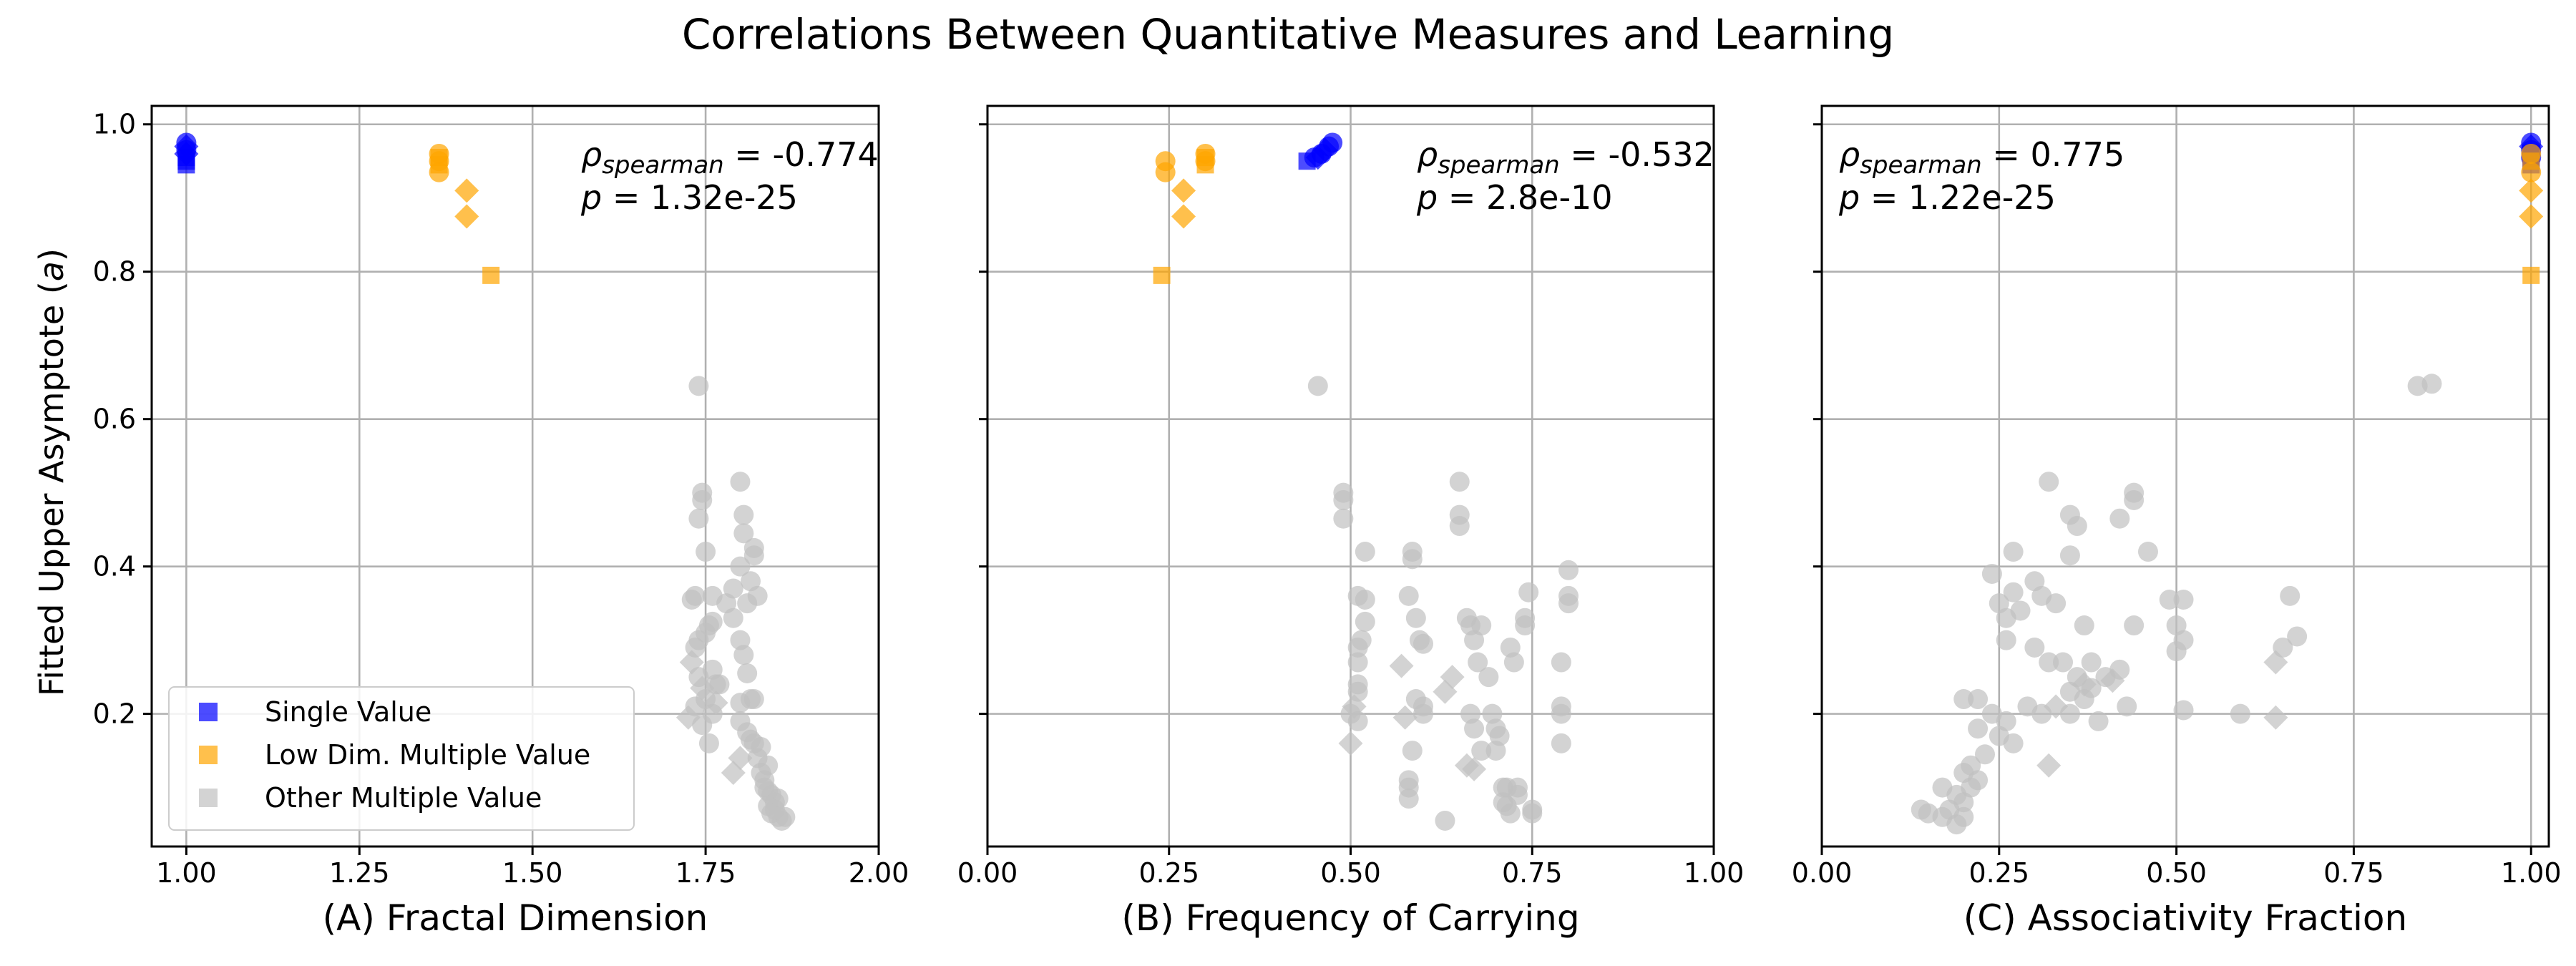 This screenshot has height=966, width=2576. What do you see at coordinates (114, 714) in the screenshot?
I see `y-tick-label: 0.2` at bounding box center [114, 714].